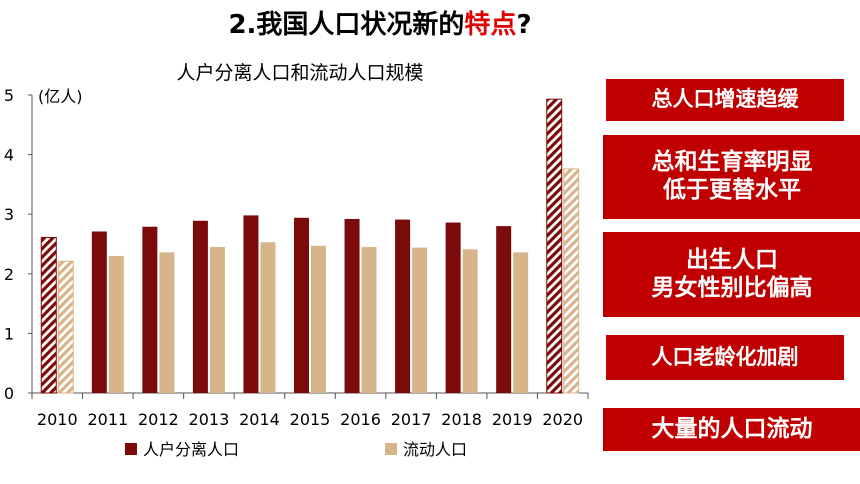 This screenshot has width=860, height=484. I want to click on bar-floating-2019, so click(521, 322).